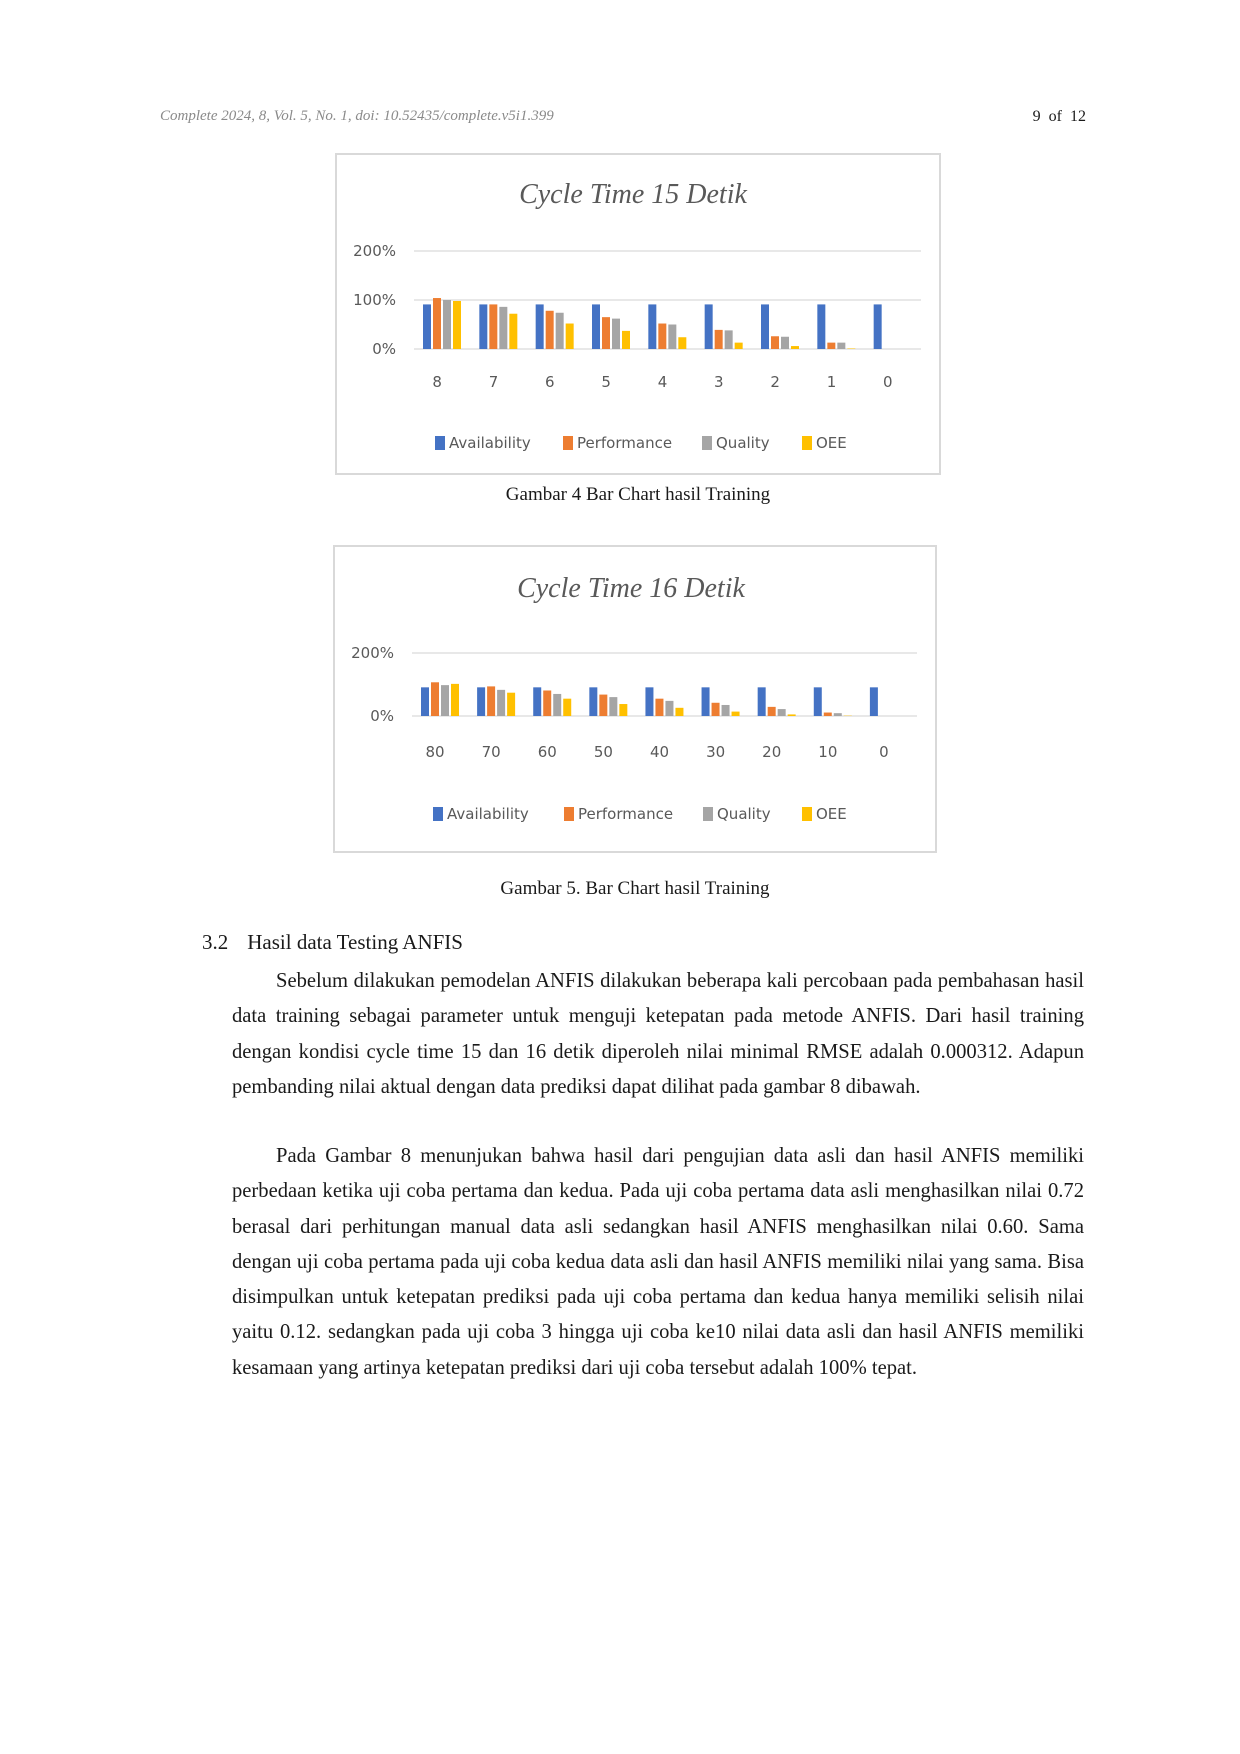 The image size is (1240, 1754). Describe the element at coordinates (659, 752) in the screenshot. I see `x-tick-label: 40` at that location.